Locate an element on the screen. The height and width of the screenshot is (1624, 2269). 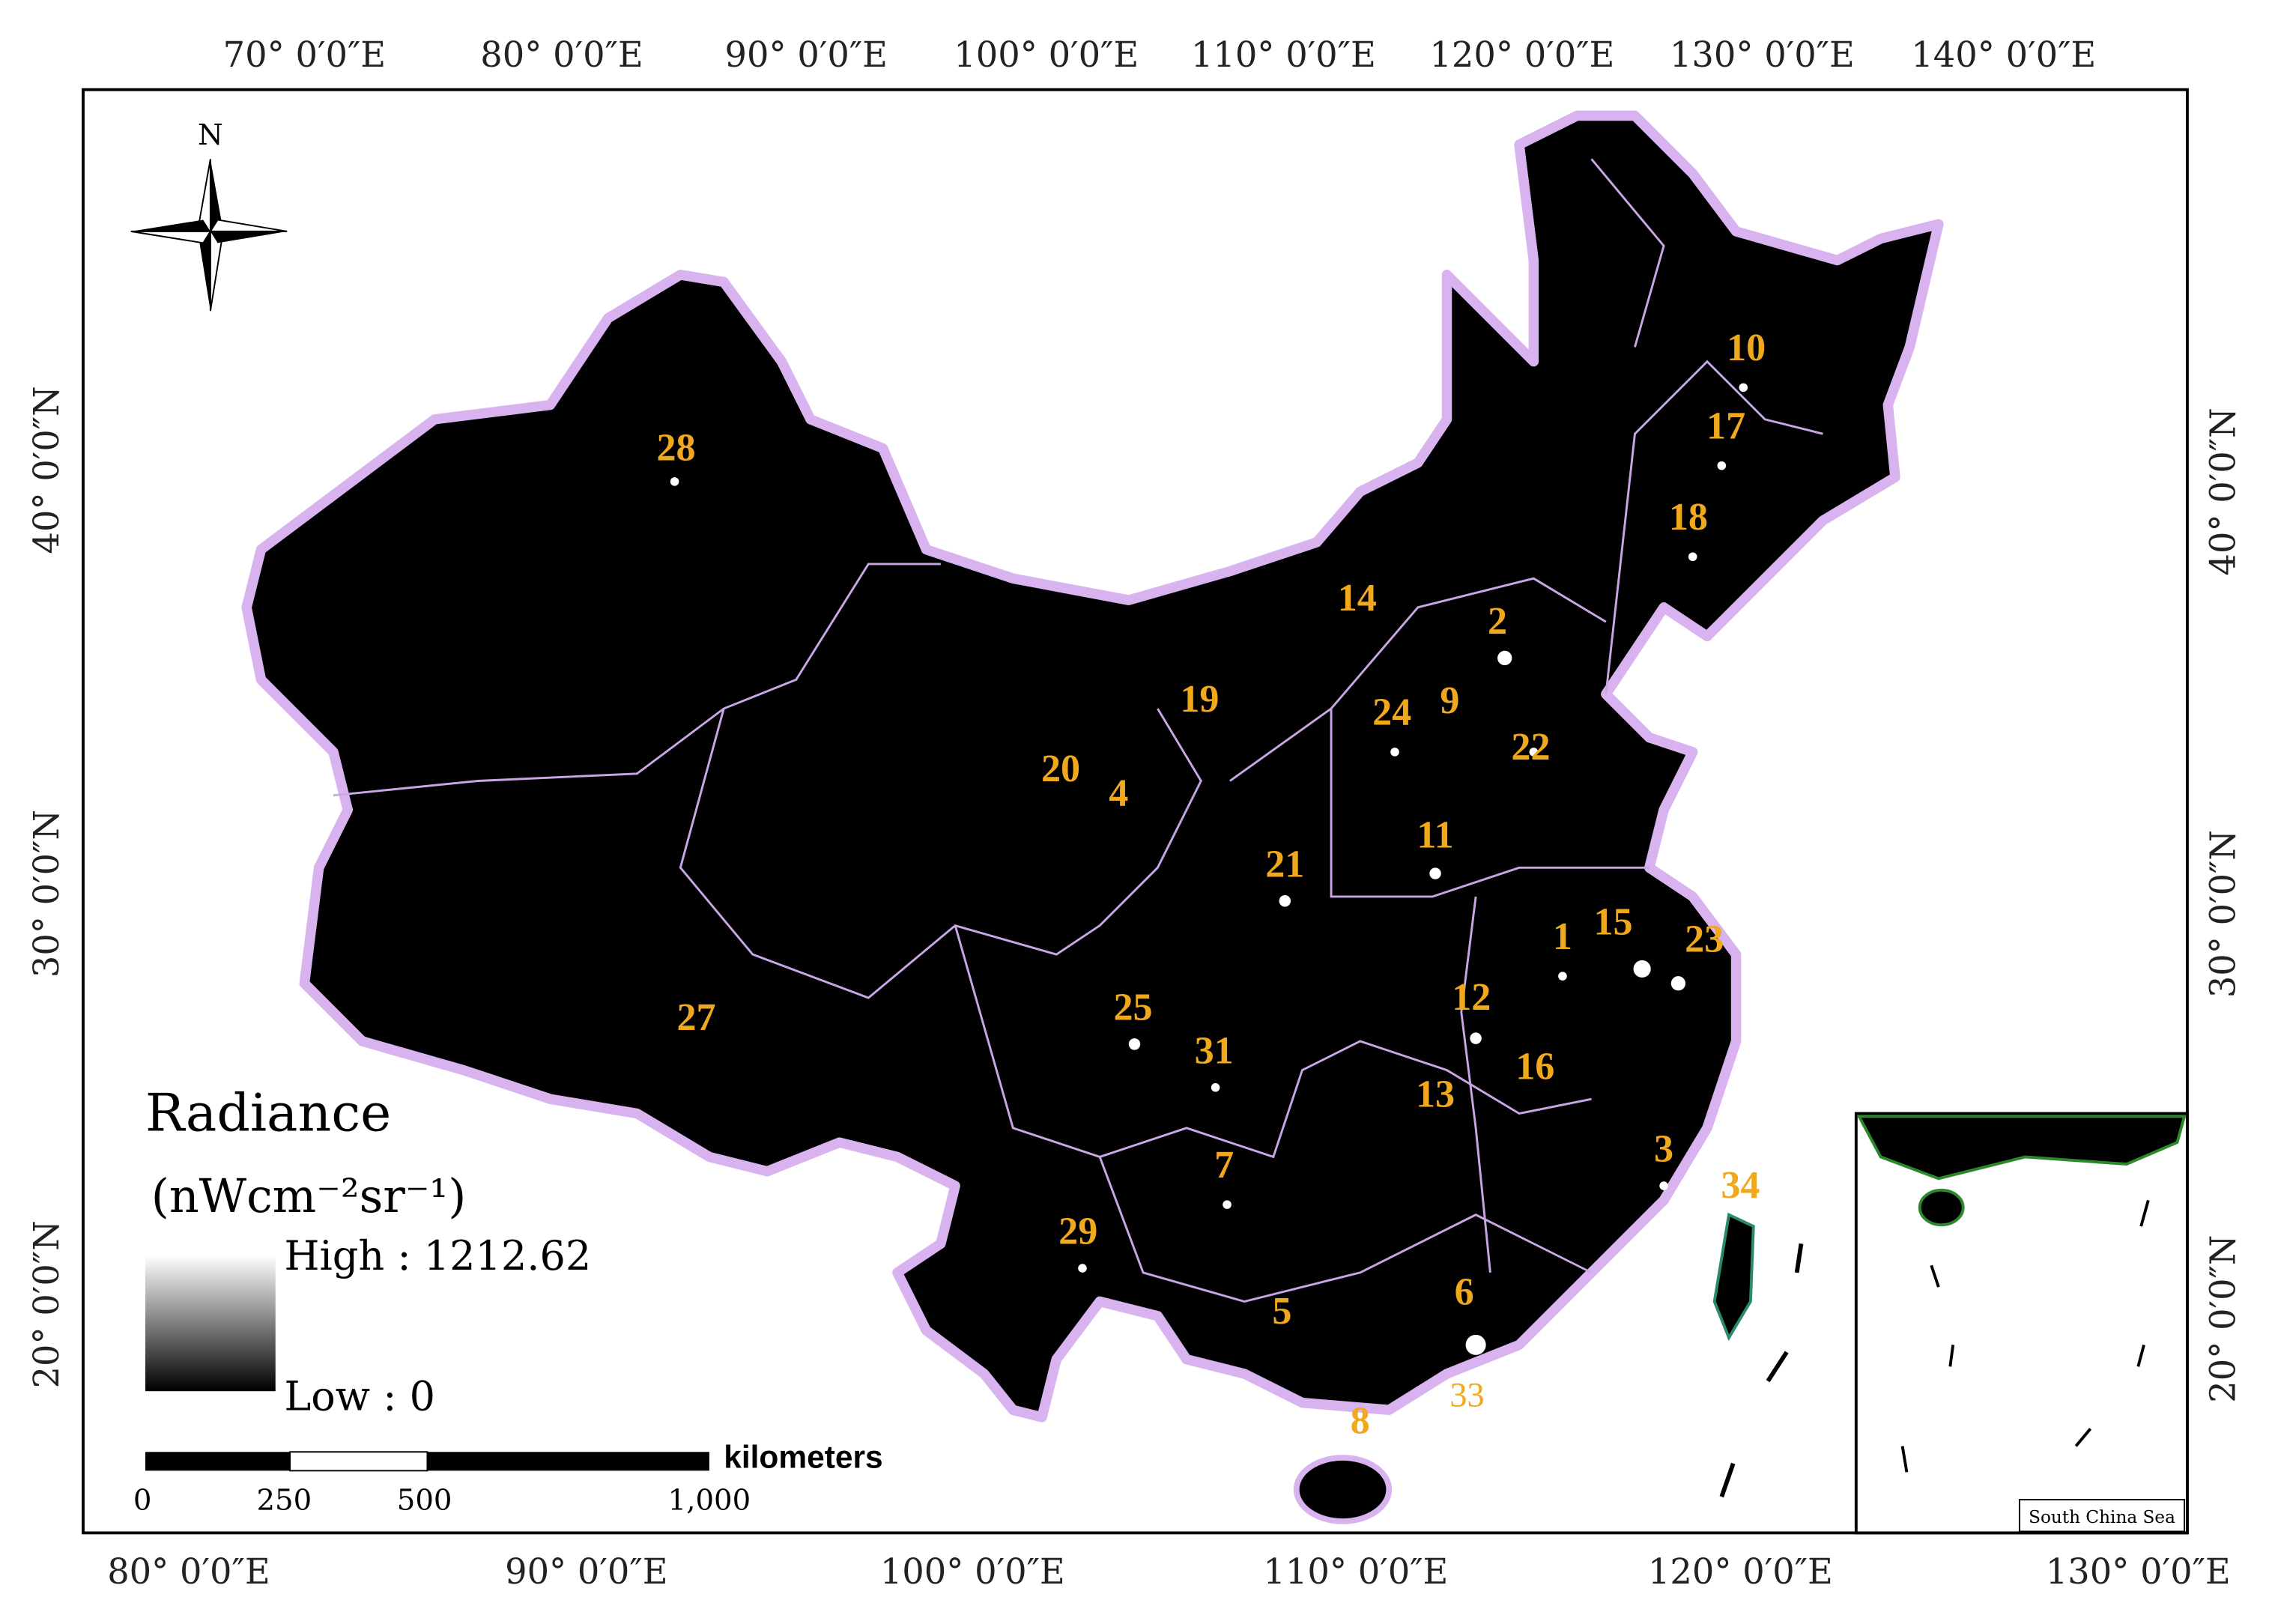
region-label: 1 is located at coordinates (1562, 936).